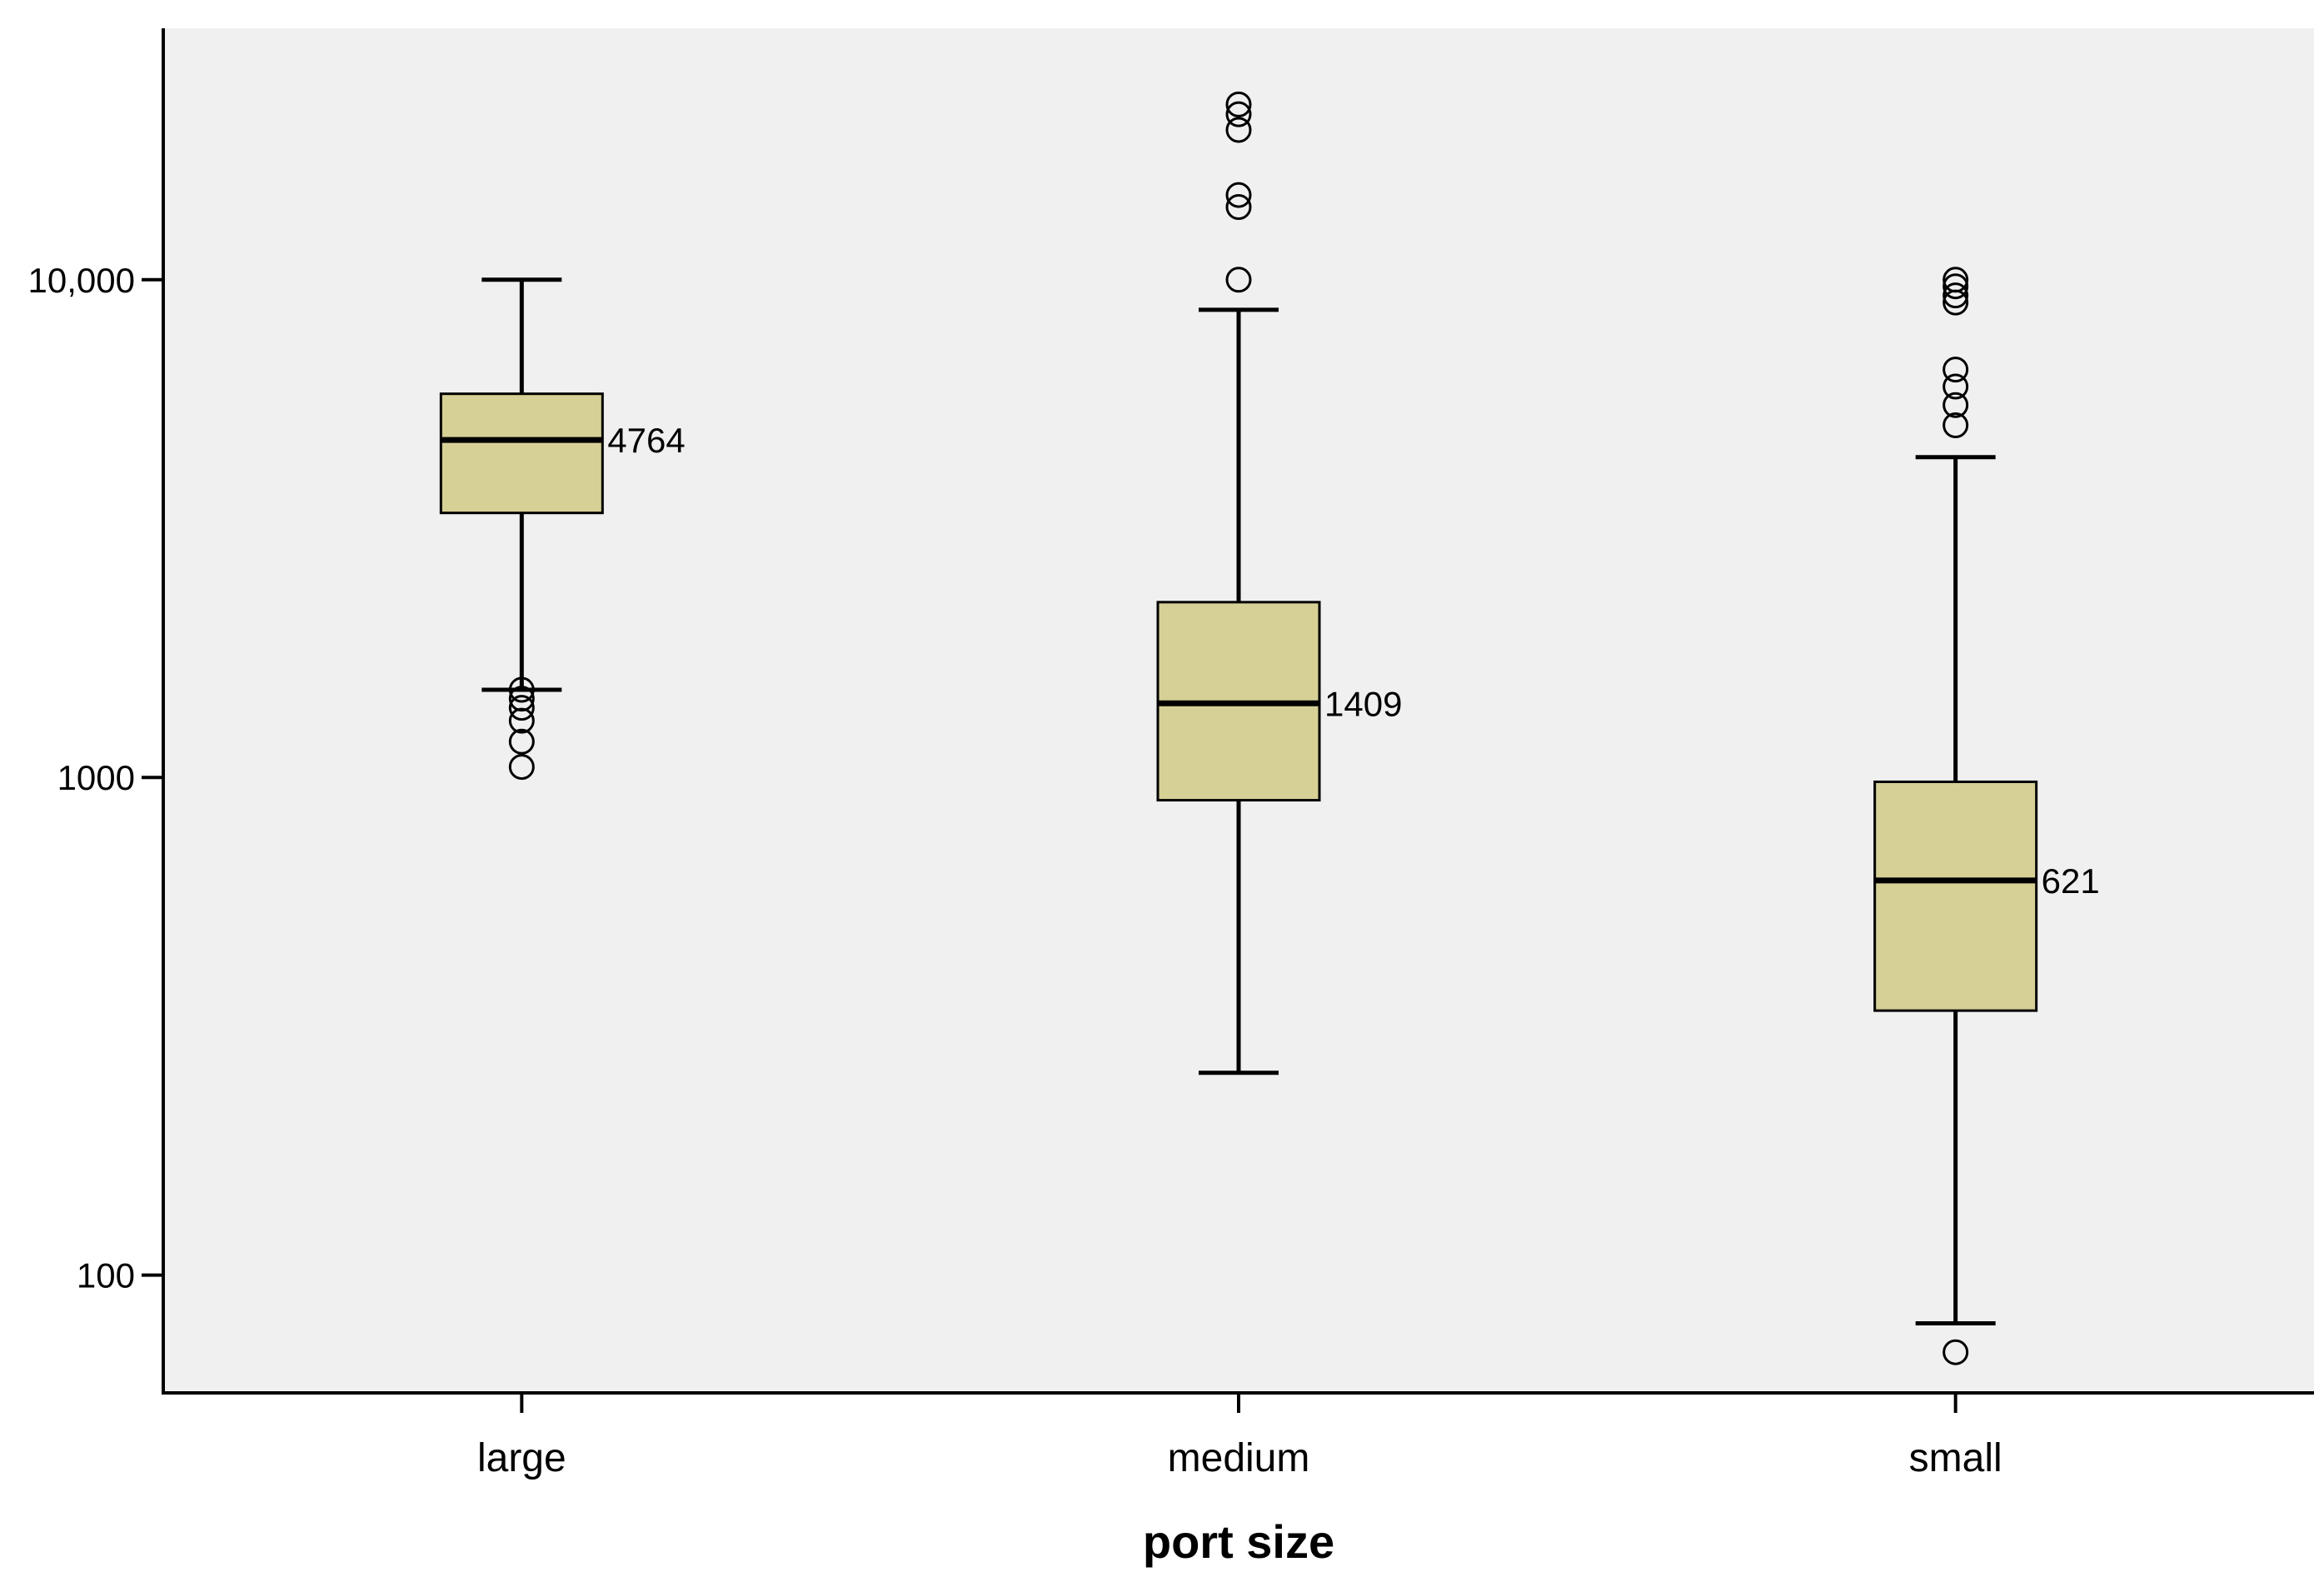 The width and height of the screenshot is (2324, 1582). What do you see at coordinates (1238, 1541) in the screenshot?
I see `x-axis-title: port size` at bounding box center [1238, 1541].